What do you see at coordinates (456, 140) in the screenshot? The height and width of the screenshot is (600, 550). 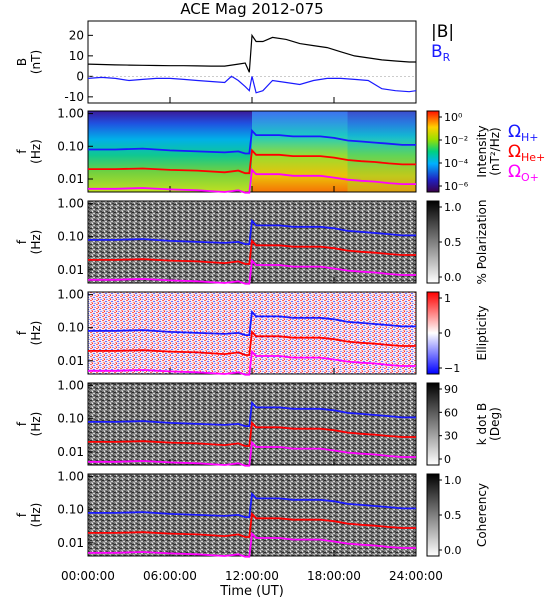 I see `colorbar-tick-label: 10⁻²` at bounding box center [456, 140].